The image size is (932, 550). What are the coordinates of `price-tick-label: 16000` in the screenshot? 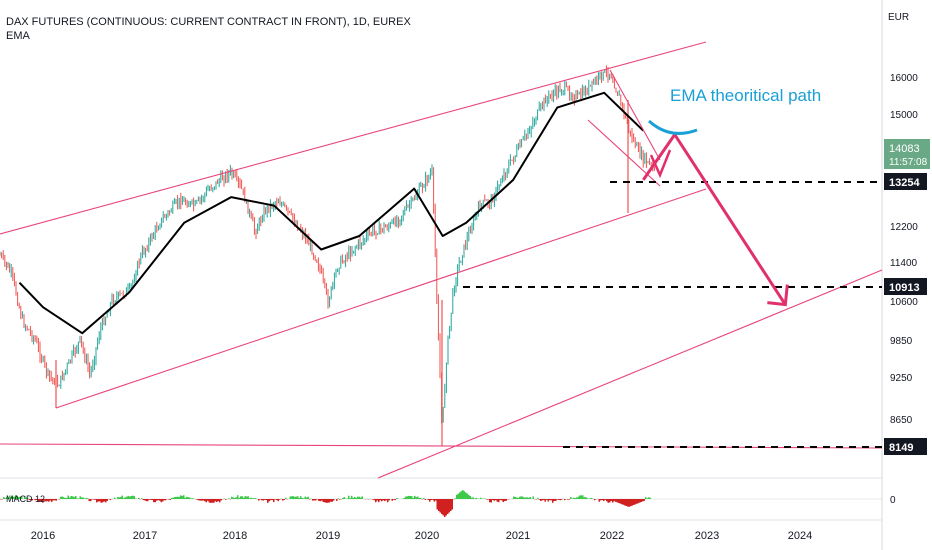 It's located at (904, 78).